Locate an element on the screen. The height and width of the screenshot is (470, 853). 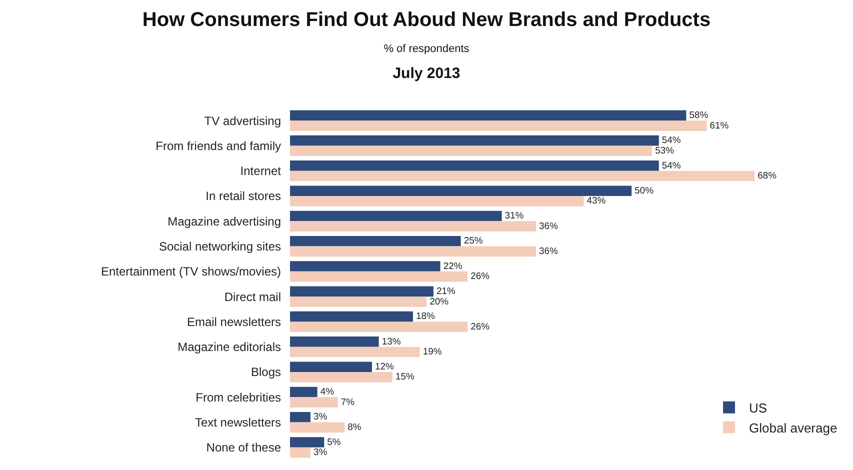
text: July 2013 is located at coordinates (426, 73).